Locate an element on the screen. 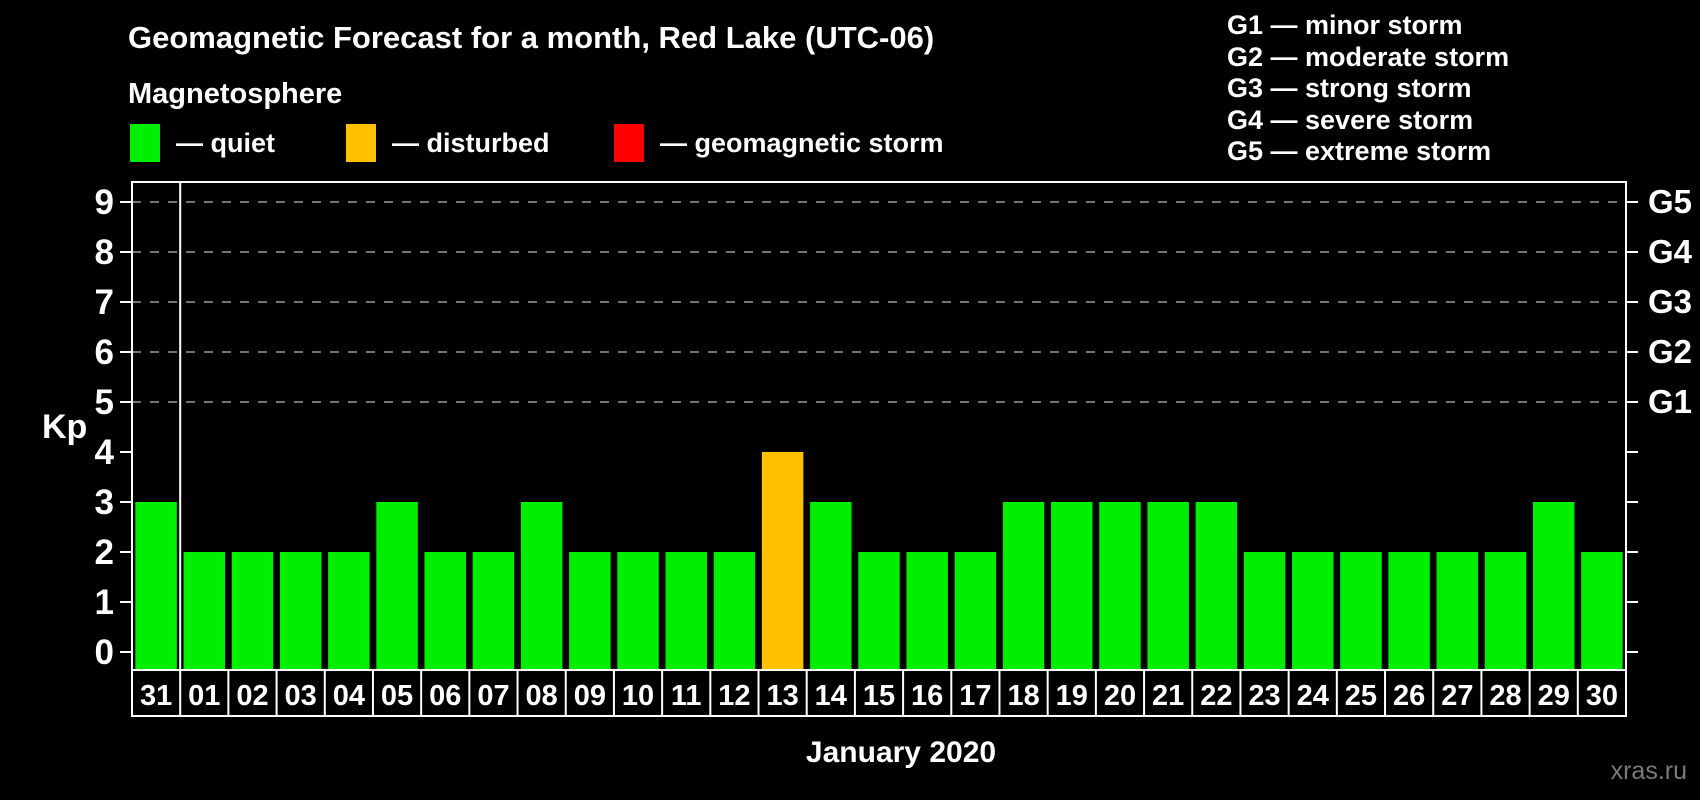 The width and height of the screenshot is (1700, 800). x-tick-day-24: 24 is located at coordinates (1313, 696).